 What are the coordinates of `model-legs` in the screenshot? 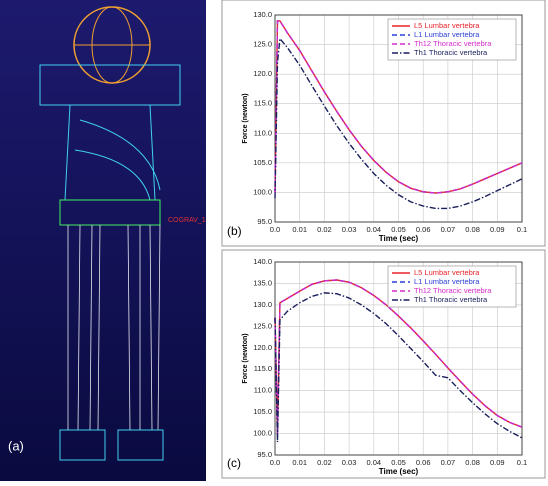 It's located at (114, 327).